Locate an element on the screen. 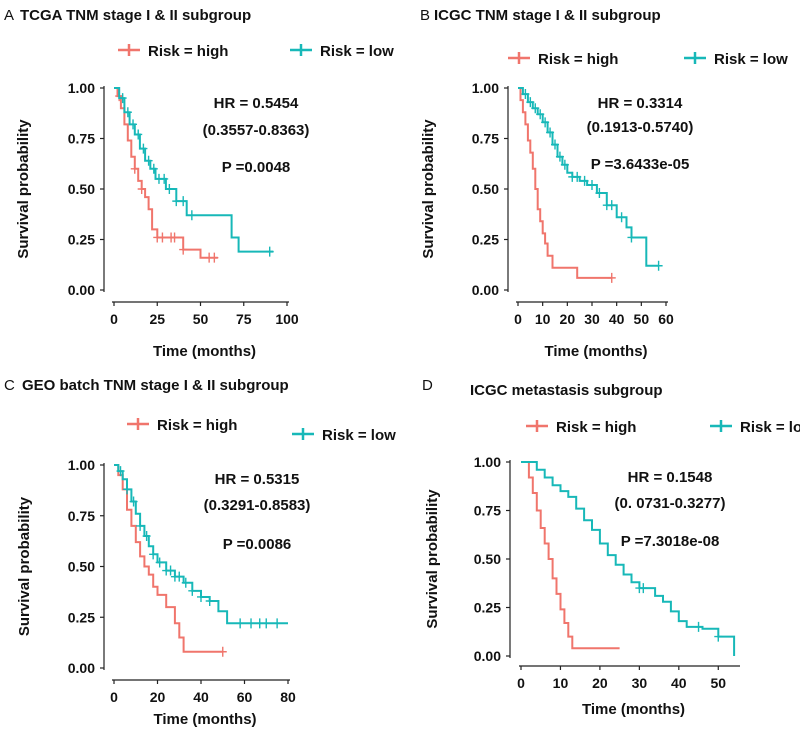 This screenshot has width=800, height=742. x-tick-label: 60 is located at coordinates (666, 319).